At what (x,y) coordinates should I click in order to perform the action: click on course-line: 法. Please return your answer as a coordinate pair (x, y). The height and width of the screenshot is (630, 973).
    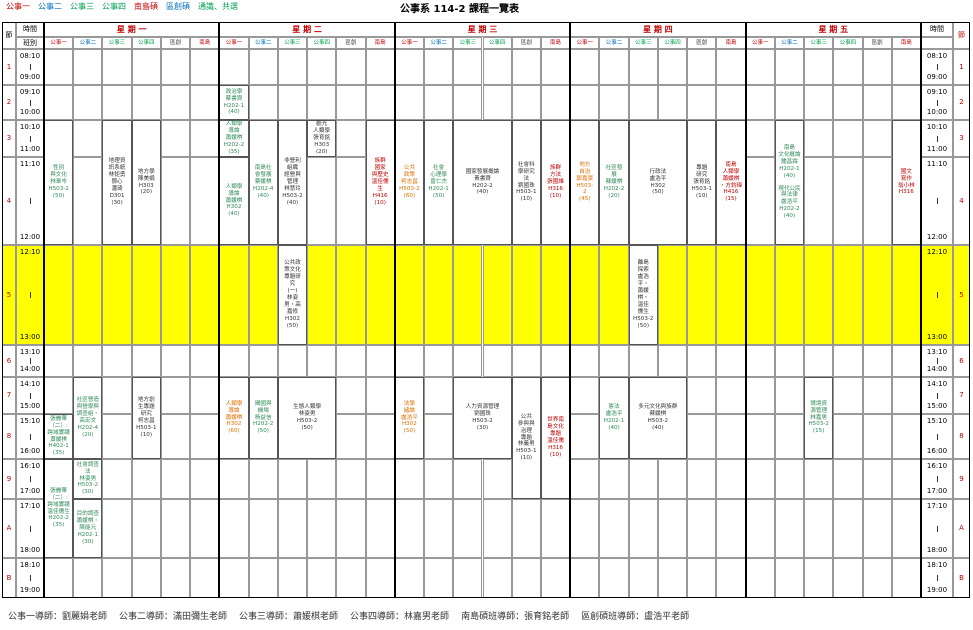
    Looking at the image, I should click on (526, 178).